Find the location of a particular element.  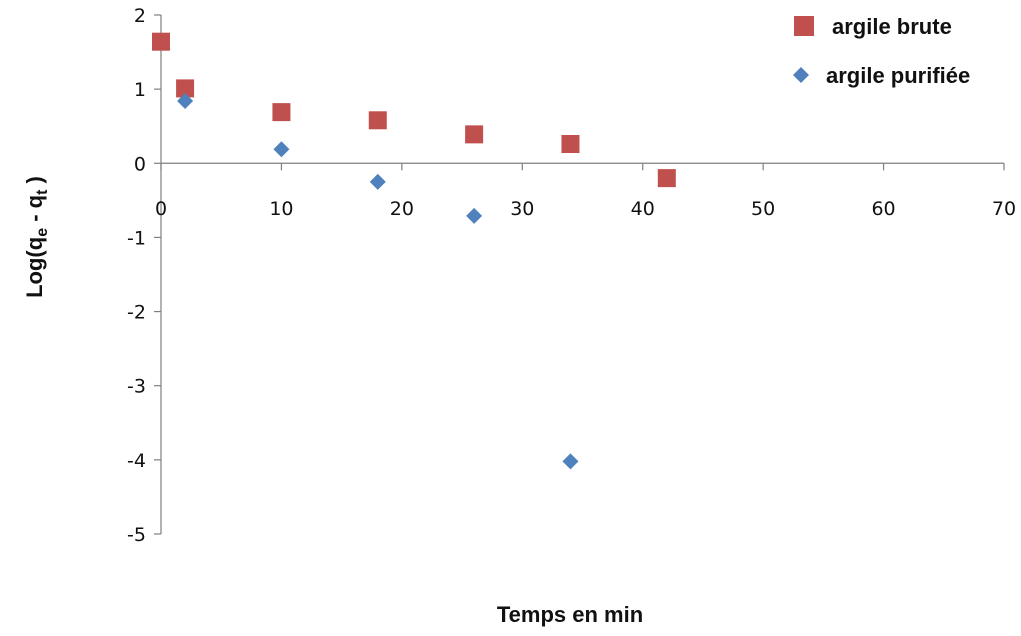

x-tick-label: 60 is located at coordinates (883, 209).